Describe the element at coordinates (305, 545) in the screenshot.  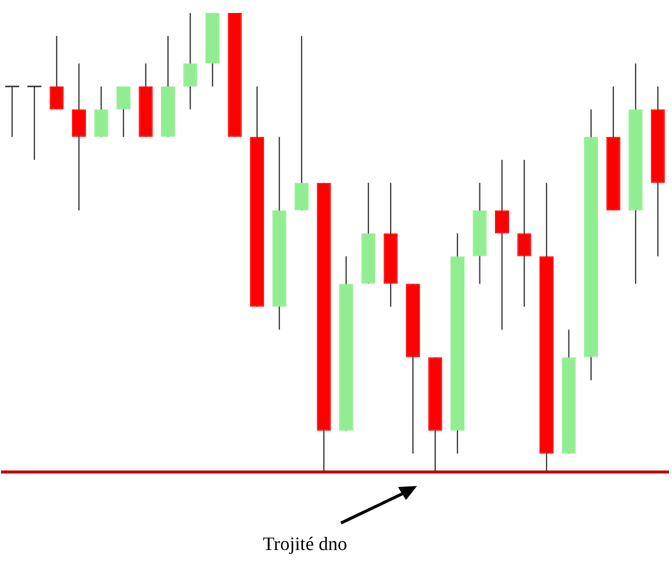
I see `text: Trojité dno` at that location.